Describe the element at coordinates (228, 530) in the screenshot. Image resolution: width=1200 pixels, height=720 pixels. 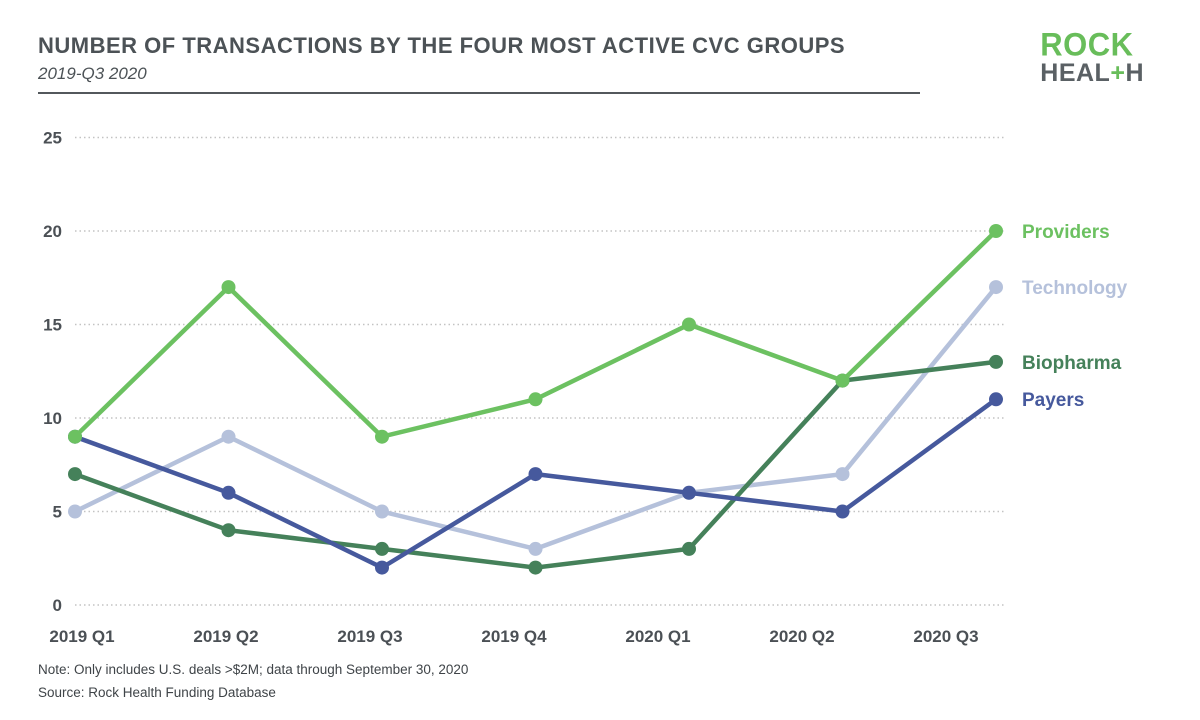
I see `data-point-biopharma-2019q2` at that location.